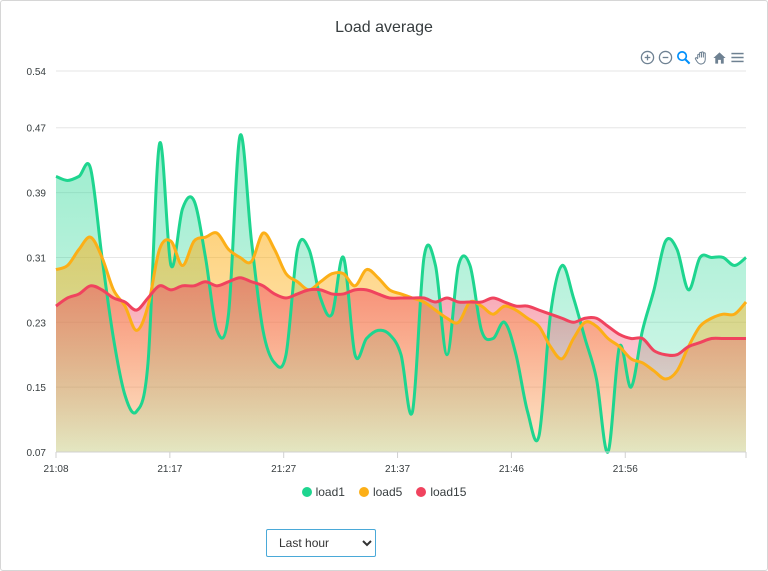 The image size is (768, 571). Describe the element at coordinates (448, 492) in the screenshot. I see `legend-label: load15` at that location.